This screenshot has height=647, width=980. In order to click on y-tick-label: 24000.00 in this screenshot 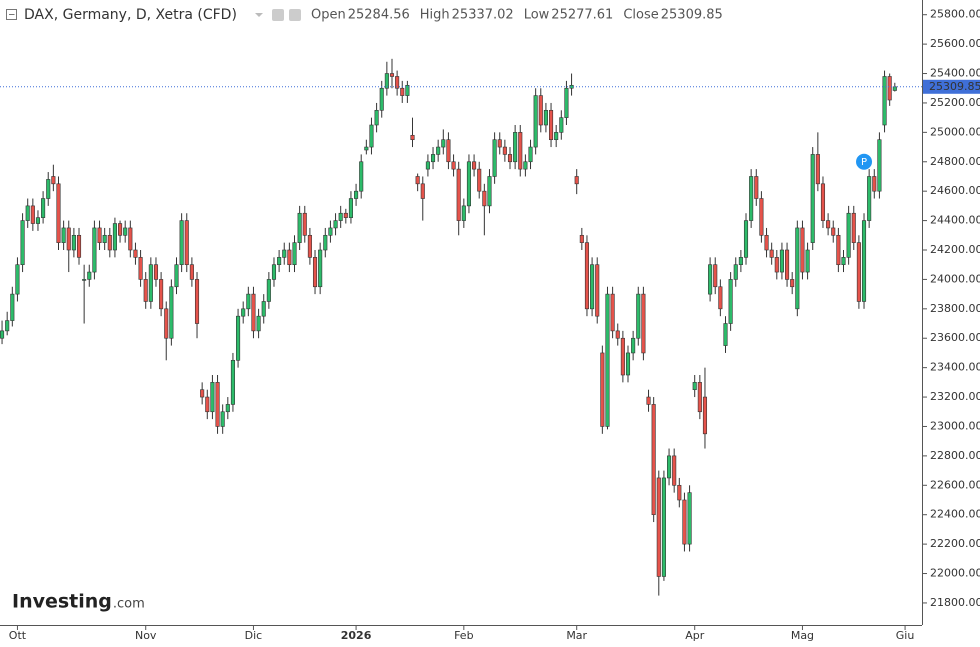, I will do `click(955, 278)`.